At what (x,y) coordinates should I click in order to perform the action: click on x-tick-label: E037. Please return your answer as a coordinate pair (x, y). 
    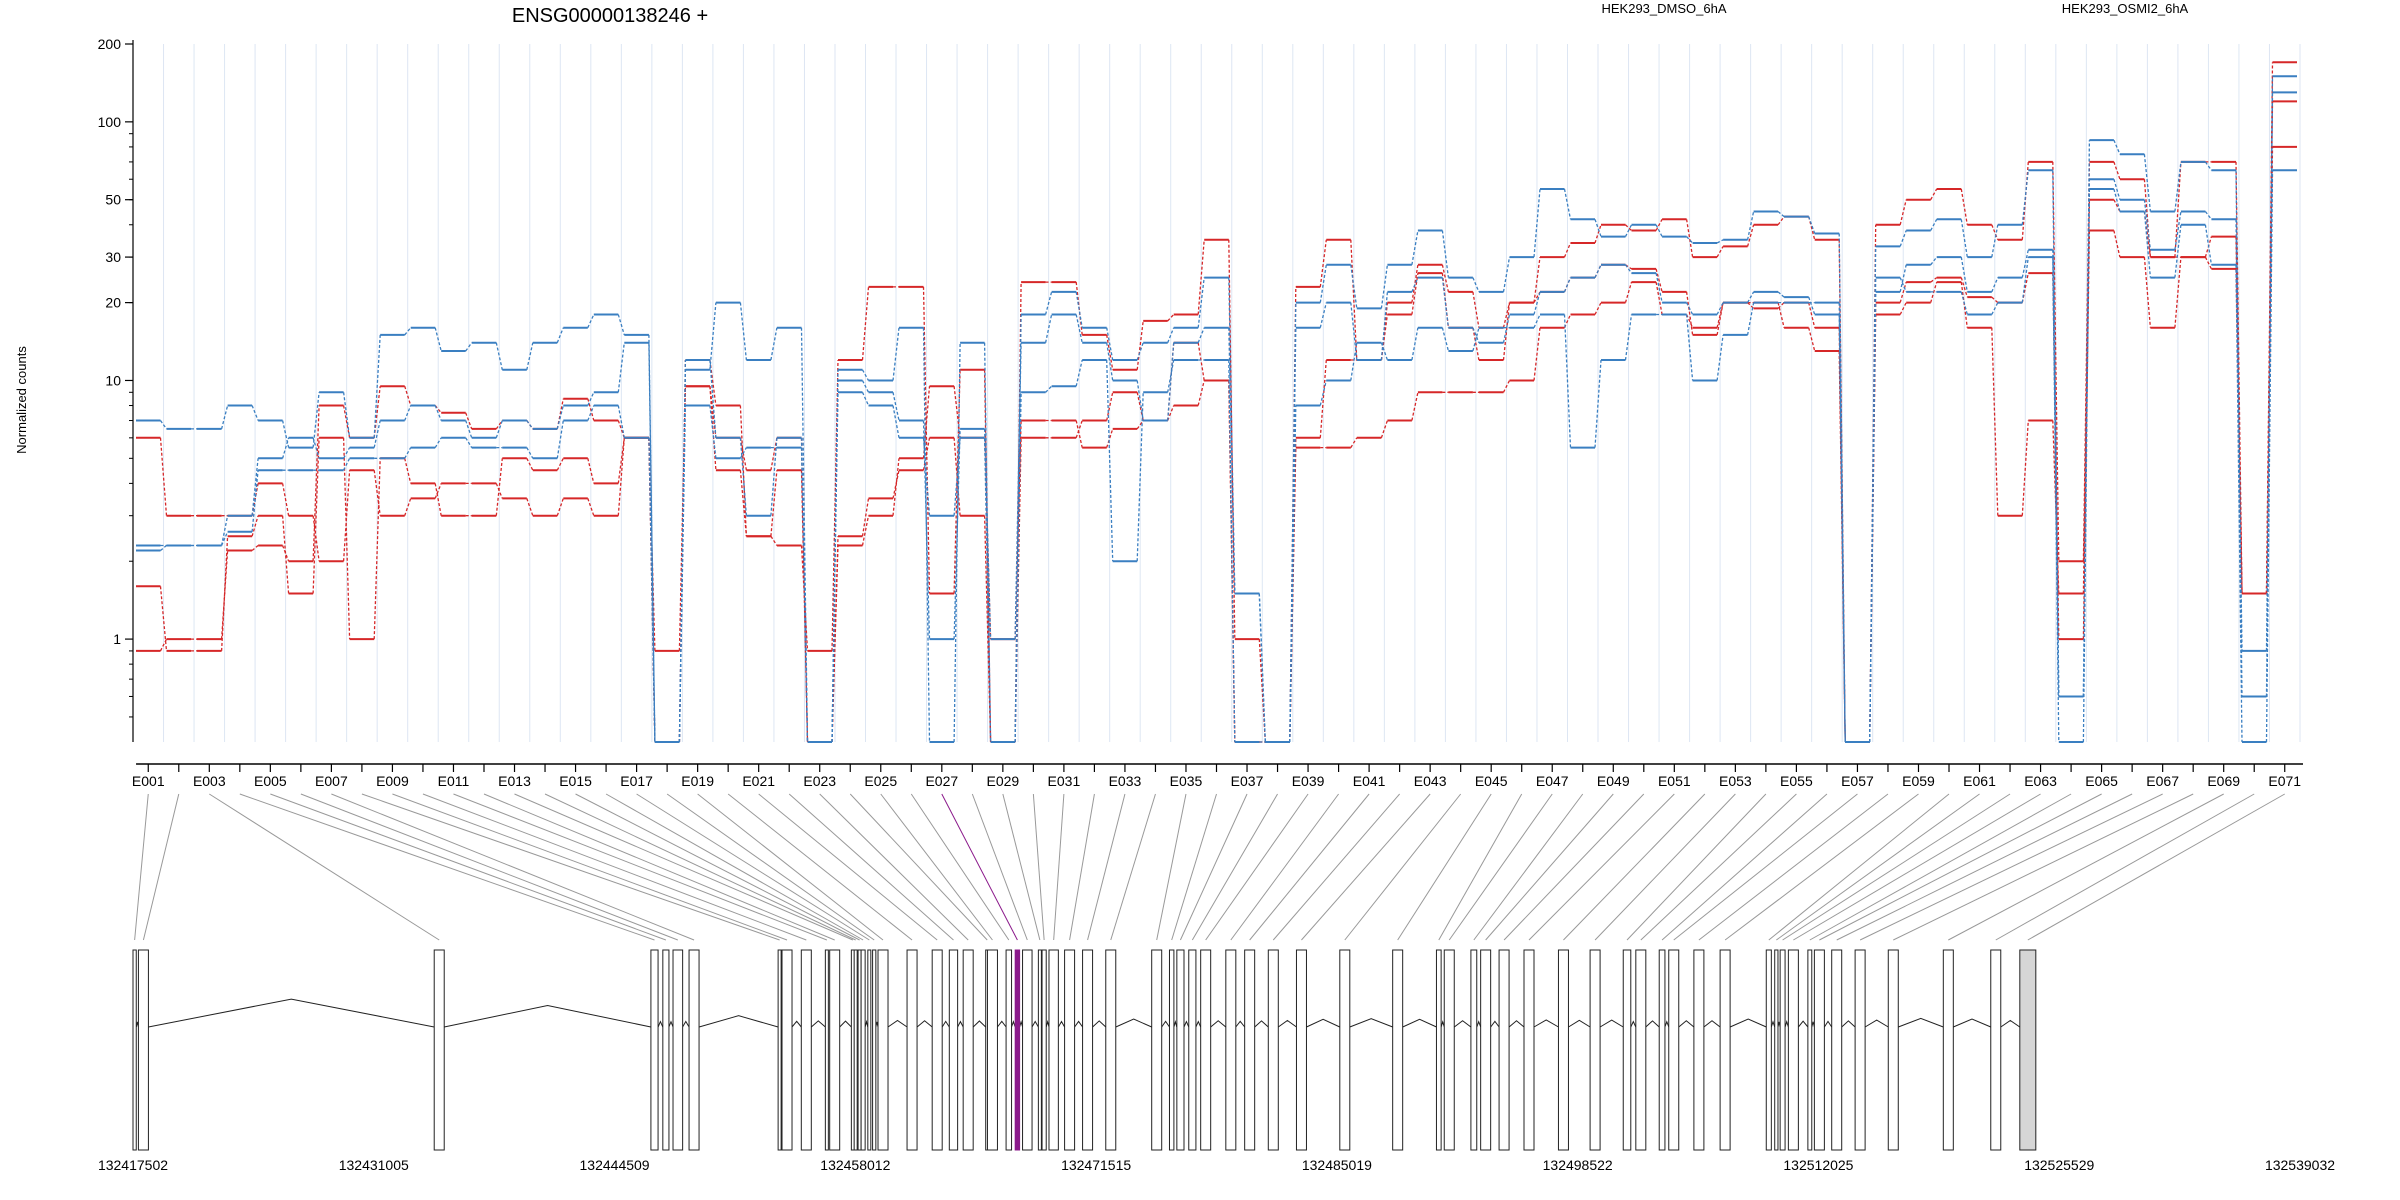
    Looking at the image, I should click on (1247, 781).